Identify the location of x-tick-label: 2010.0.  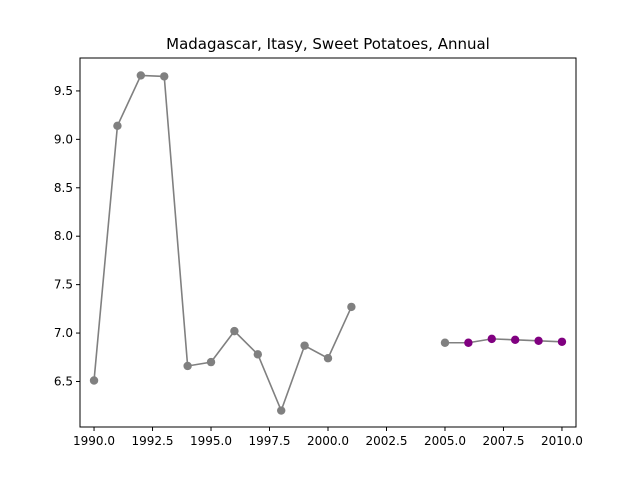
(562, 441).